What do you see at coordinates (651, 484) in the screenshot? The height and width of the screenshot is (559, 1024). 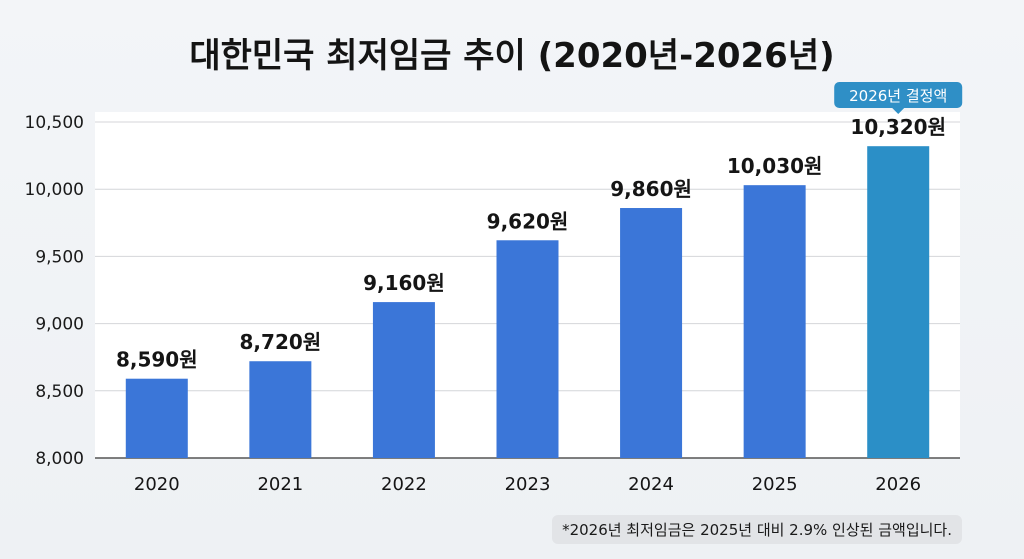 I see `x-tick-label: 2024` at bounding box center [651, 484].